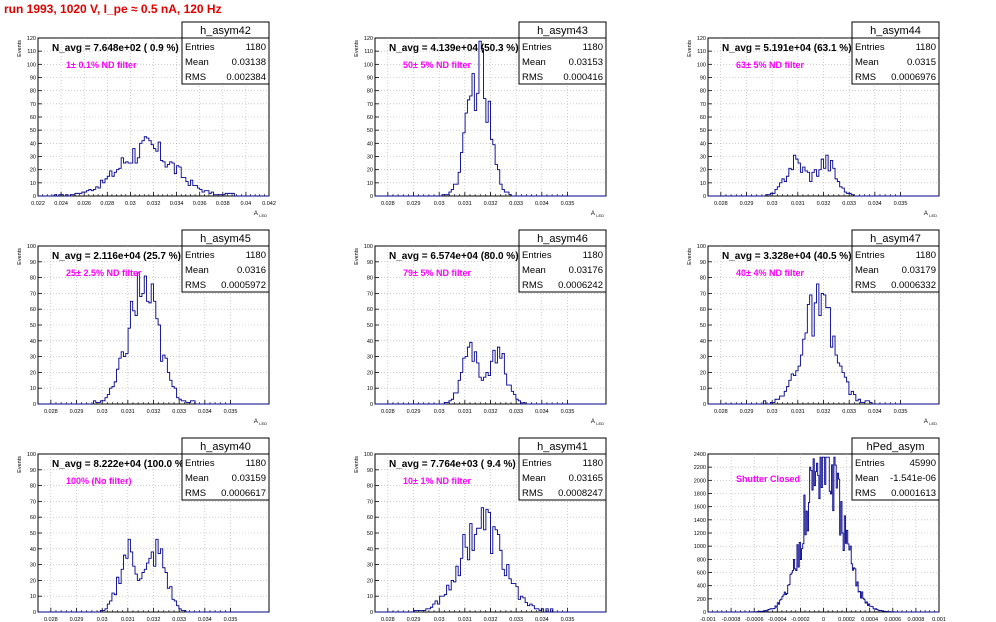 Image resolution: width=996 pixels, height=622 pixels. Describe the element at coordinates (562, 239) in the screenshot. I see `stats-title: h_asym46` at that location.